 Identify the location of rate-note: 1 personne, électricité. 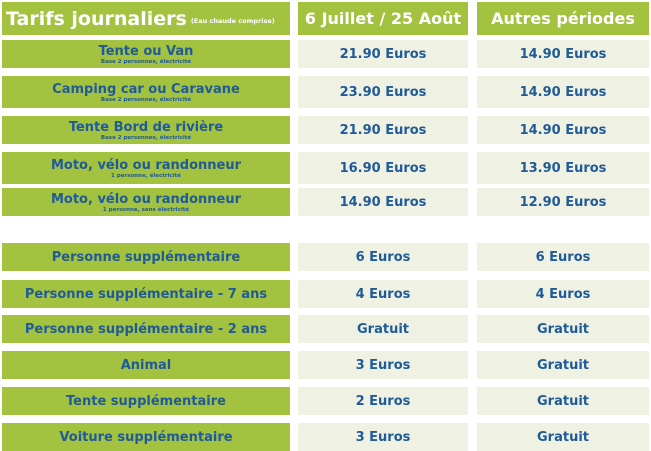
(146, 175).